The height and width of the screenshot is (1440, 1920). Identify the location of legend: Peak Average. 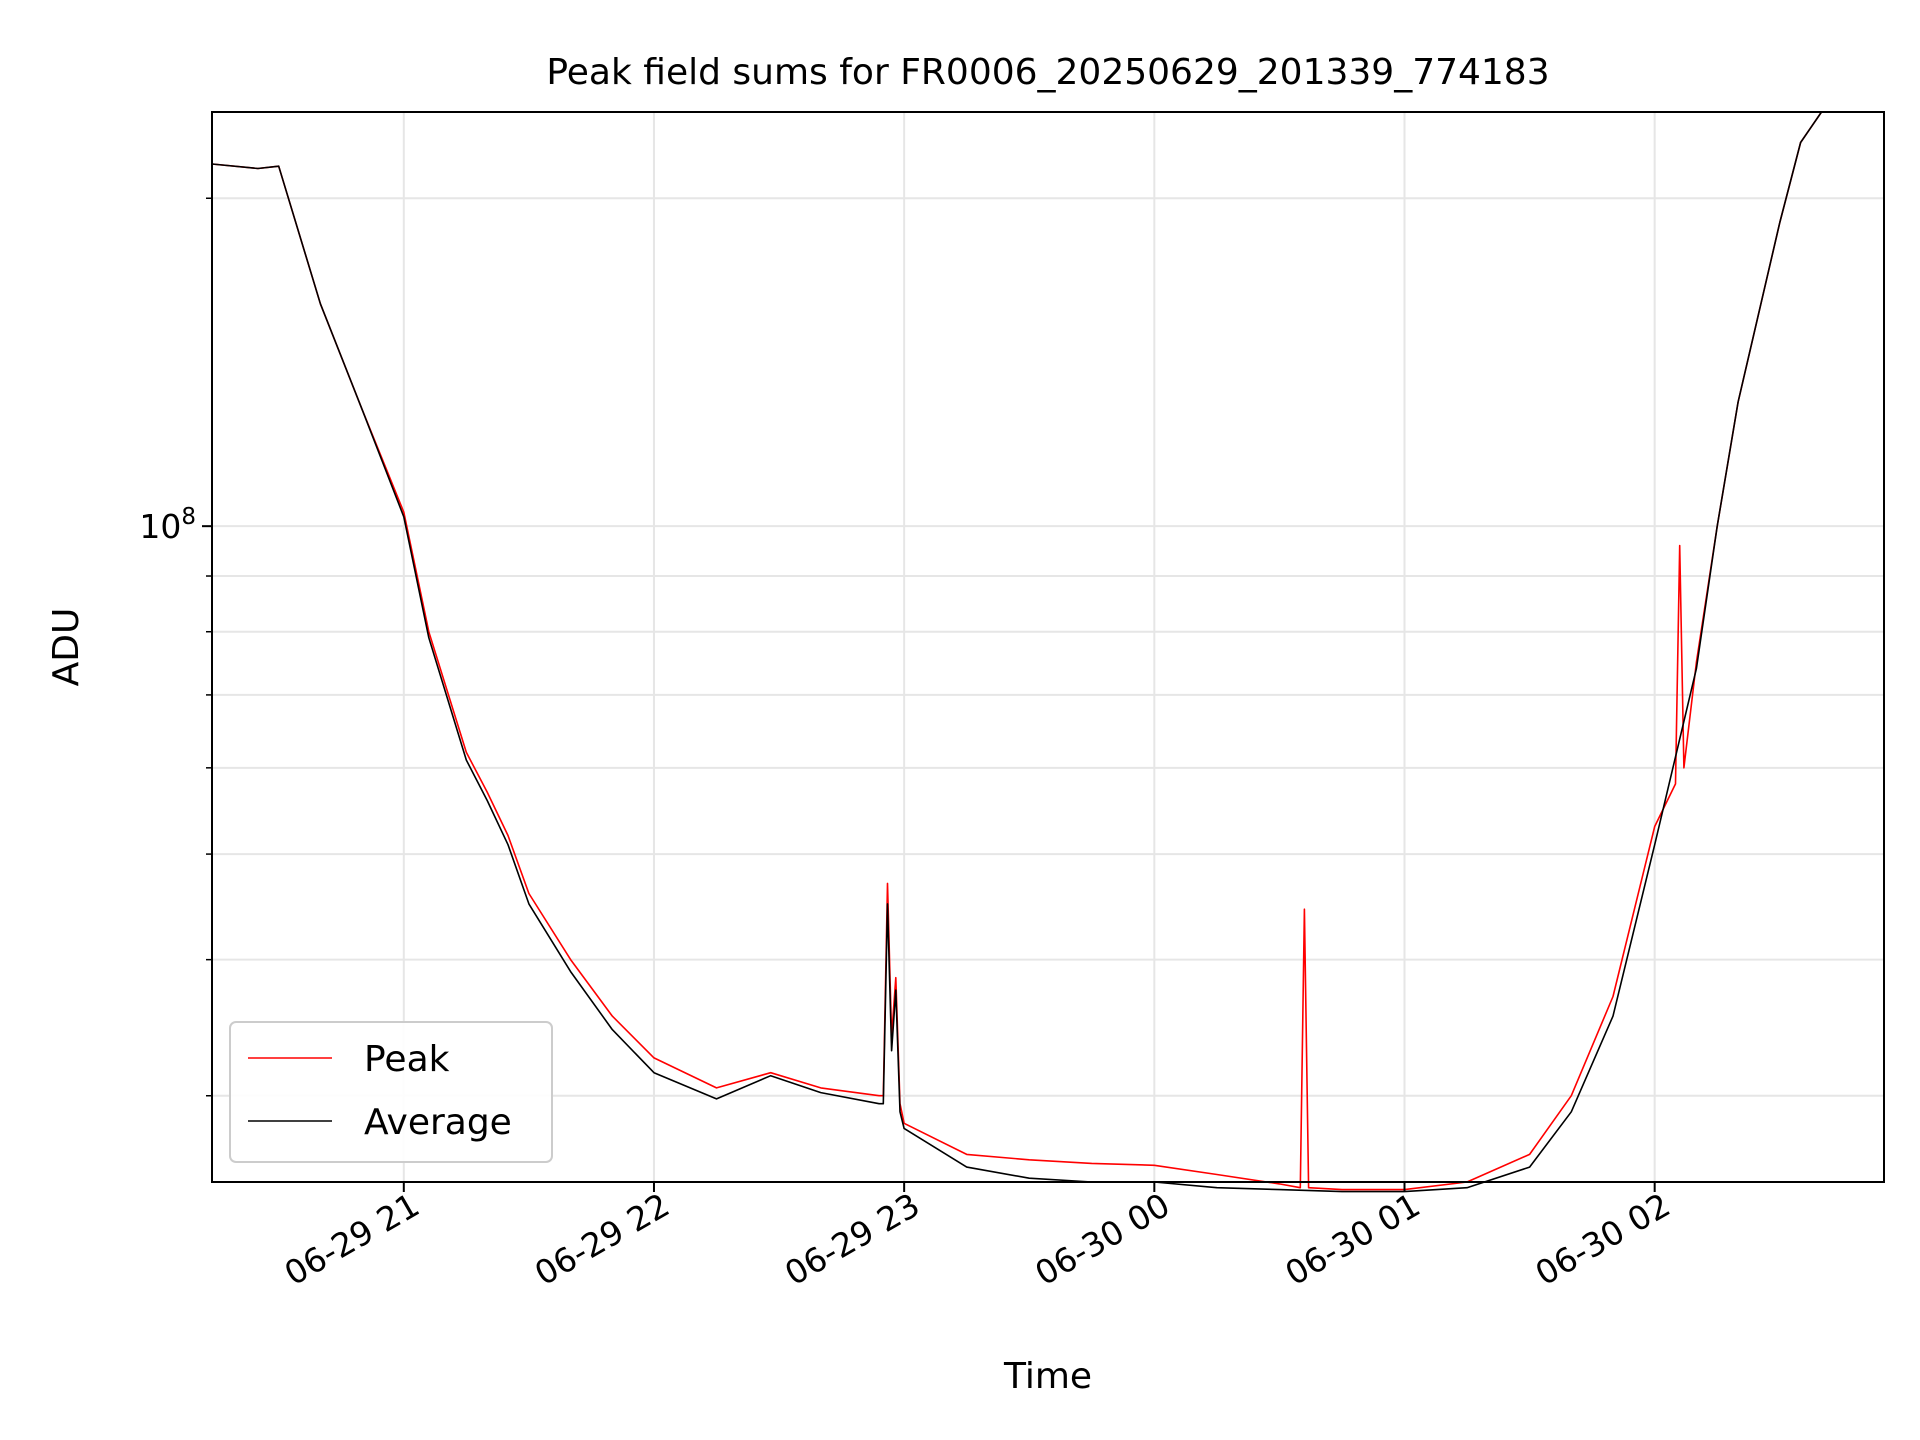
(391, 1092).